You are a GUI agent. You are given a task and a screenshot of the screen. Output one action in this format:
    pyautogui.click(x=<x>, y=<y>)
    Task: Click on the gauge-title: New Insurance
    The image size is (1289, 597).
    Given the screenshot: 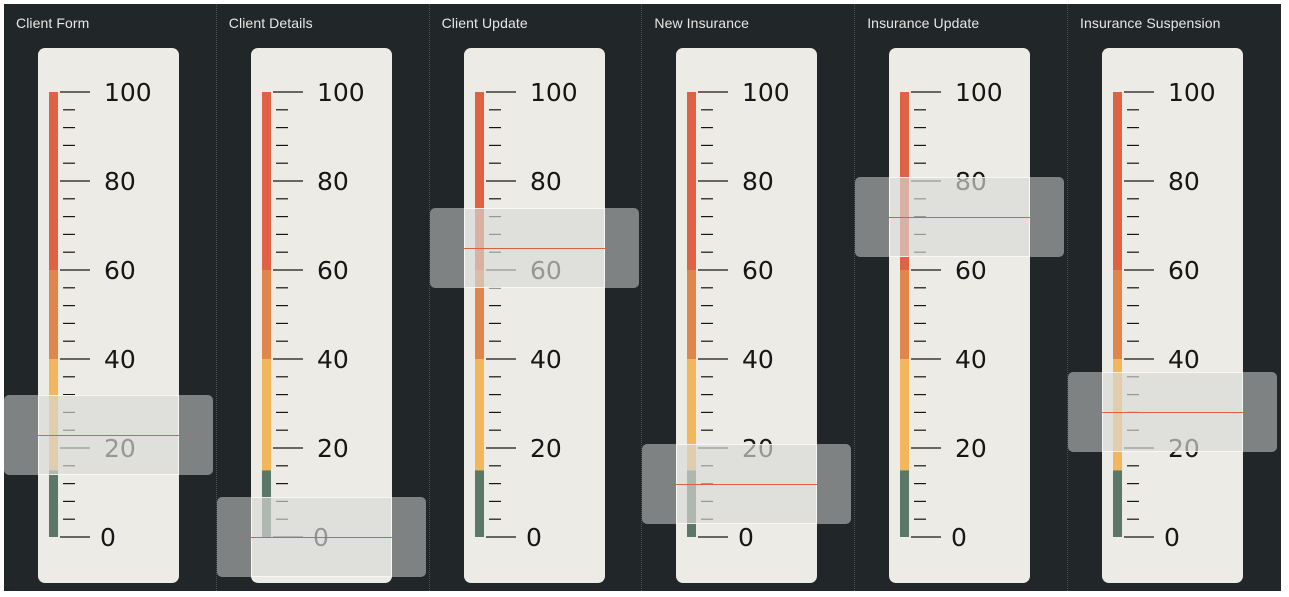 What is the action you would take?
    pyautogui.click(x=702, y=23)
    